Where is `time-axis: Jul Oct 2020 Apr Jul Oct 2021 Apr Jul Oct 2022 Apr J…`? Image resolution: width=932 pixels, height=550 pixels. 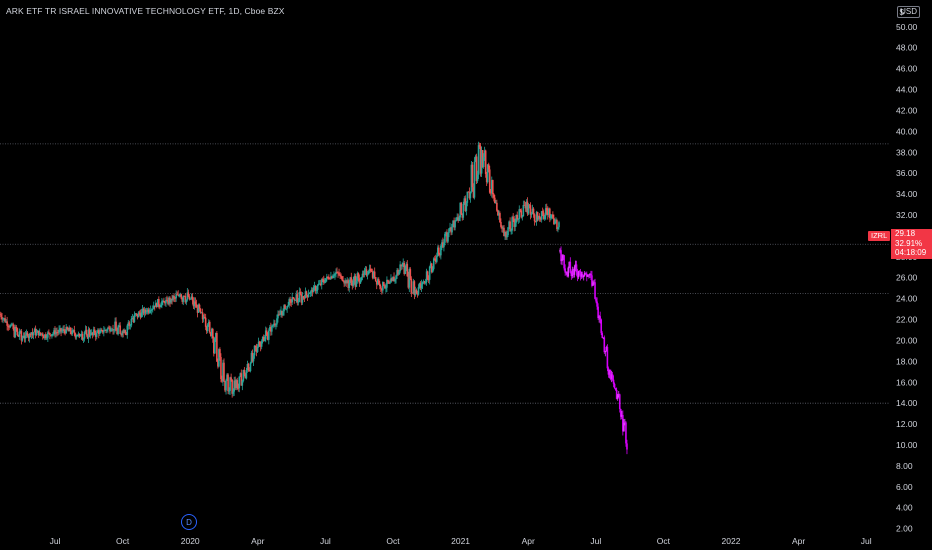 time-axis: Jul Oct 2020 Apr Jul Oct 2021 Apr Jul Oct 2022 Apr J… is located at coordinates (461, 541).